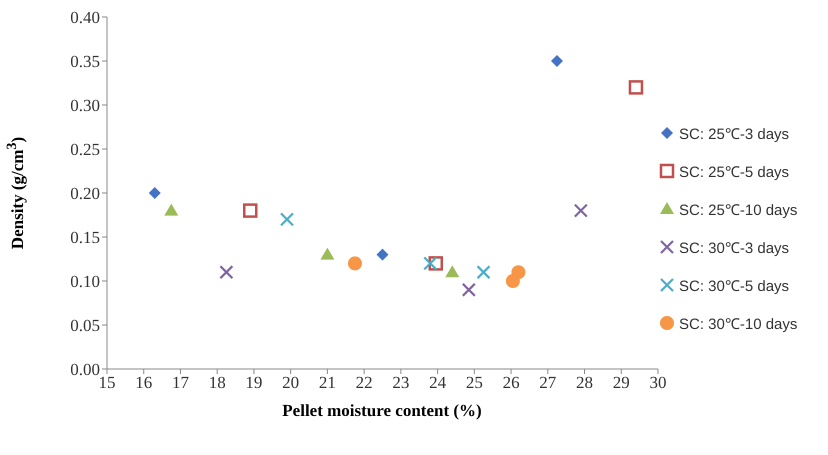 This screenshot has width=828, height=455. What do you see at coordinates (382, 411) in the screenshot?
I see `x-axis-title: Pellet moisture content (%)` at bounding box center [382, 411].